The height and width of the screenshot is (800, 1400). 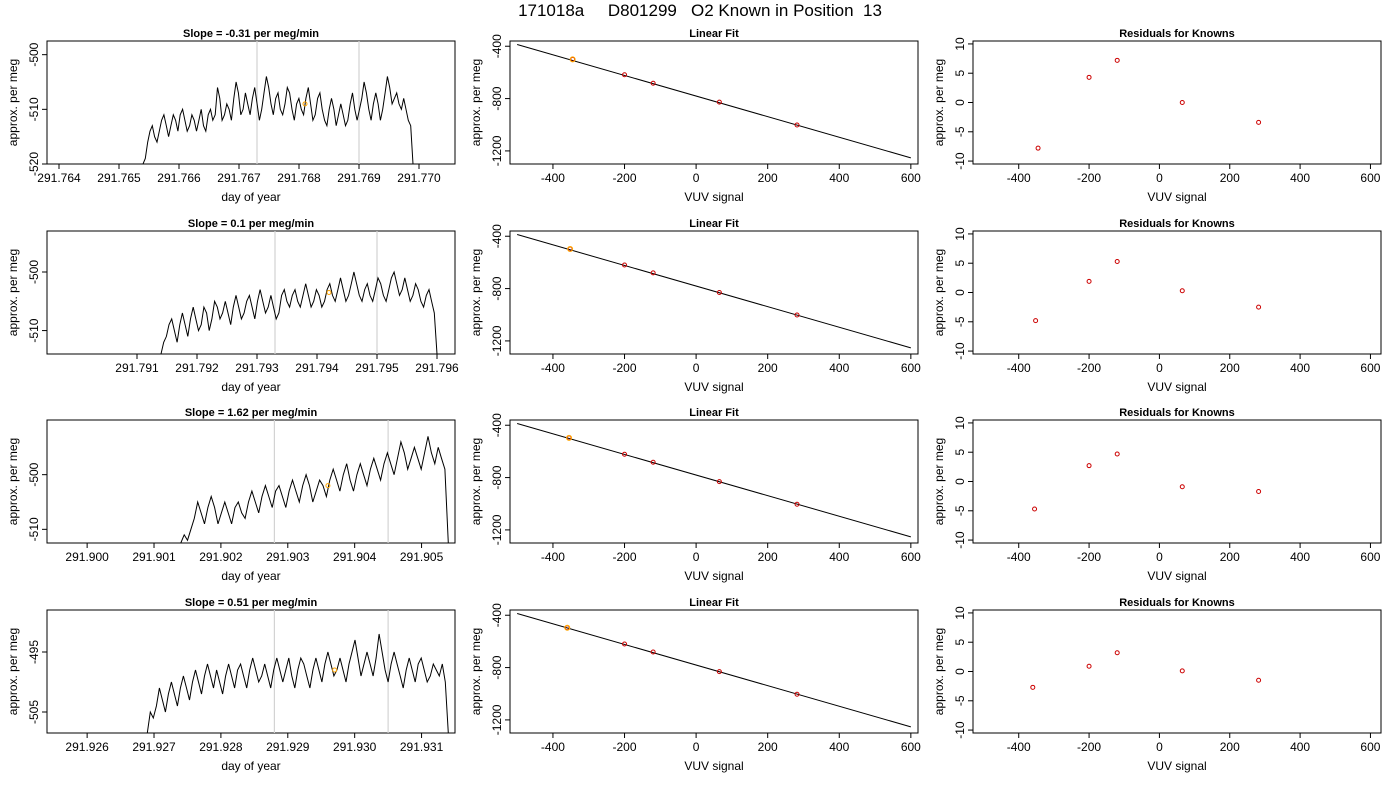 I want to click on x-tick-label: 291.905, so click(x=422, y=557).